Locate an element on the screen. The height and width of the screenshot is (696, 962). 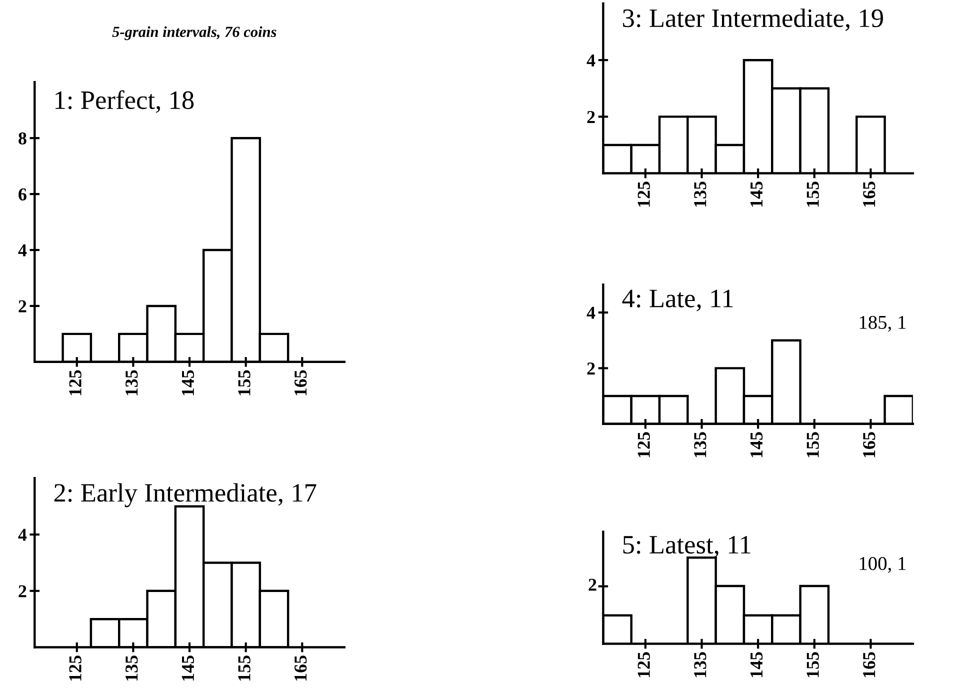
chart-title: 2: Early Intermediate, 17 is located at coordinates (185, 495).